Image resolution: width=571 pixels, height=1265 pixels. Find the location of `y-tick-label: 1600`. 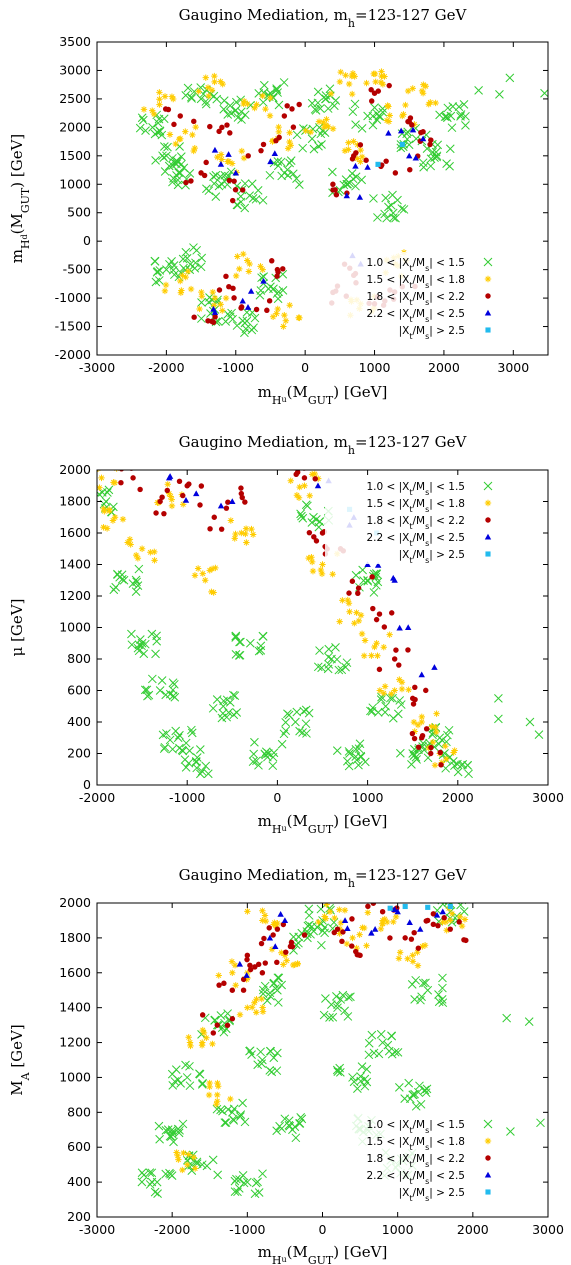

y-tick-label: 1600 is located at coordinates (75, 532).